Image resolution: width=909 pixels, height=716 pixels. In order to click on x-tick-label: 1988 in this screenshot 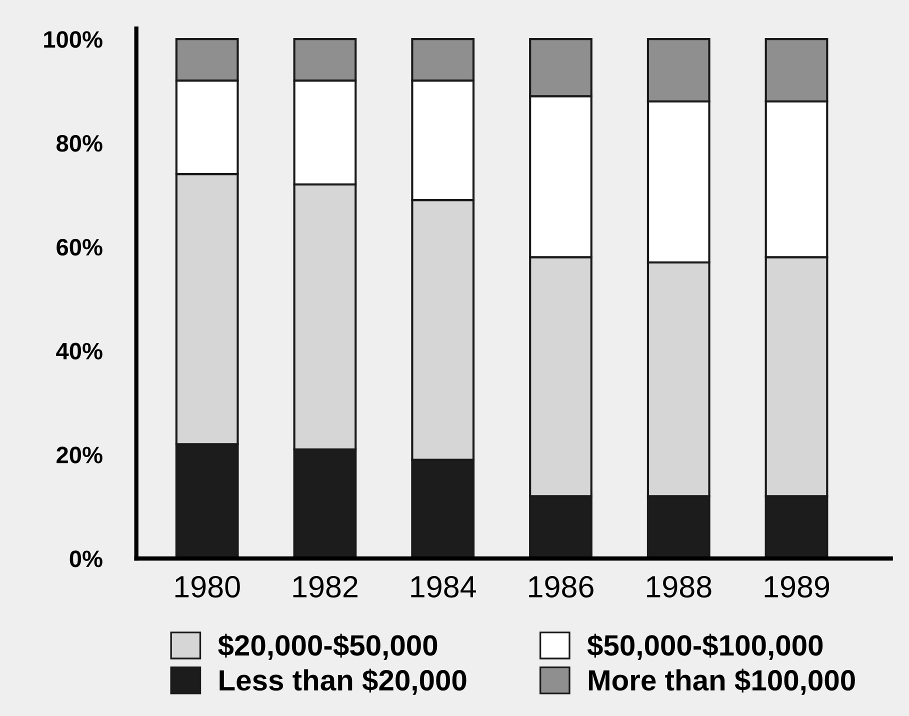, I will do `click(679, 587)`.